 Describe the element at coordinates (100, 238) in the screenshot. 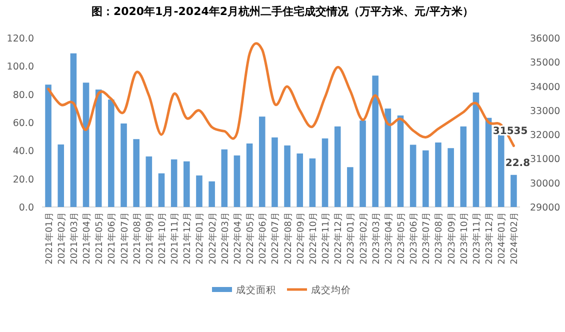

I see `x-tick-label: 2021年05月` at that location.